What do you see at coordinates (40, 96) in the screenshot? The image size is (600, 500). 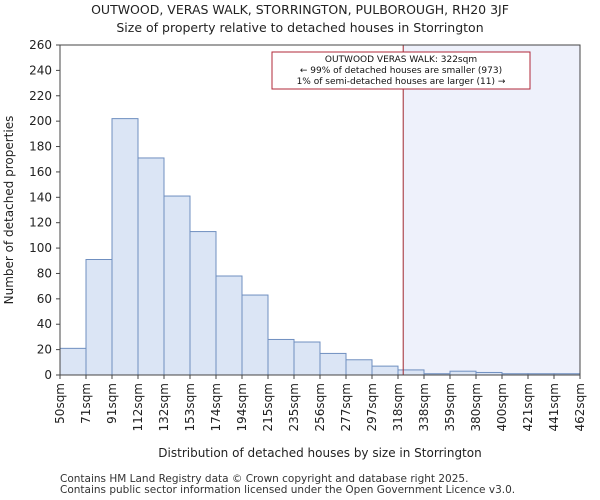 I see `y-tick-label: 220` at bounding box center [40, 96].